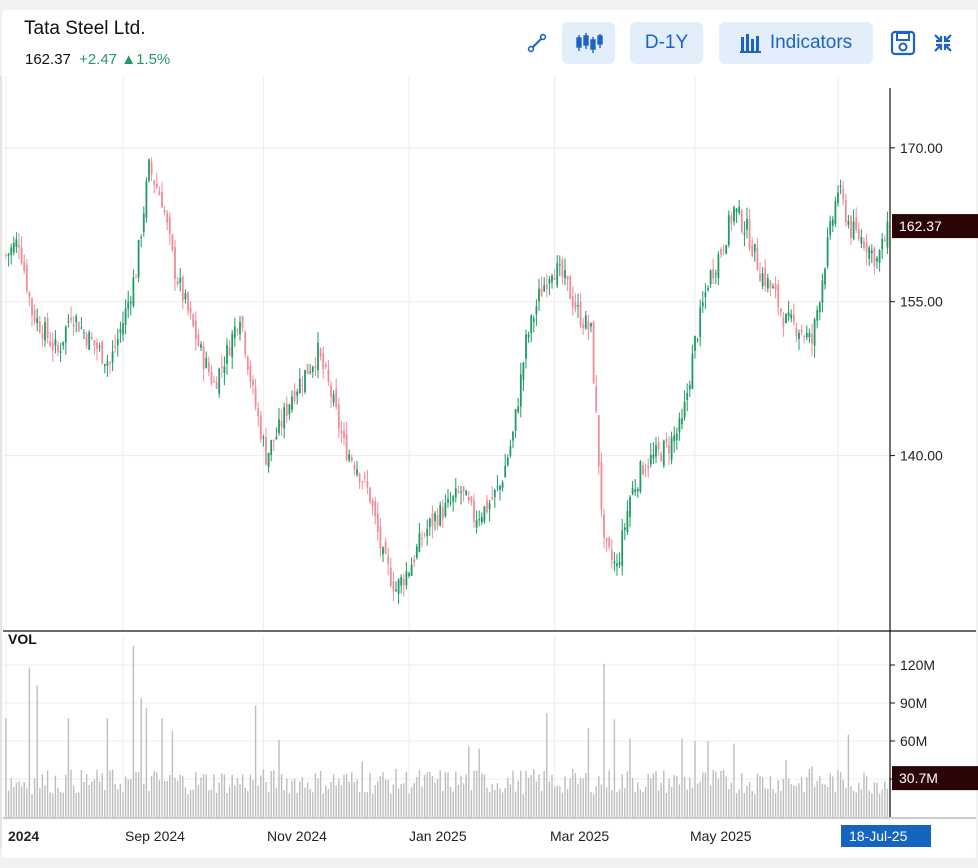 This screenshot has width=978, height=868. Describe the element at coordinates (721, 836) in the screenshot. I see `x-tick-label: May 2025` at that location.